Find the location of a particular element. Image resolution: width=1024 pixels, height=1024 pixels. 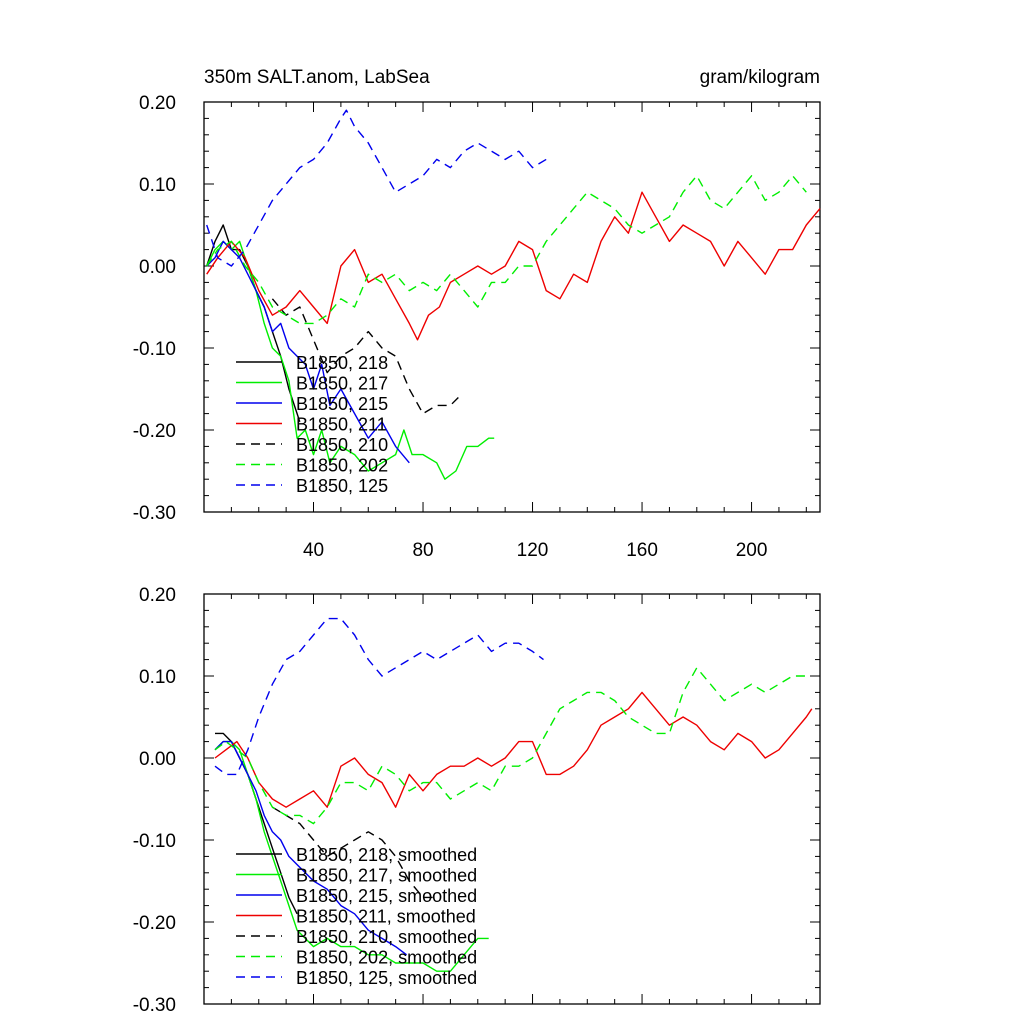

legend-label: B1850, 217, smoothed is located at coordinates (386, 876).